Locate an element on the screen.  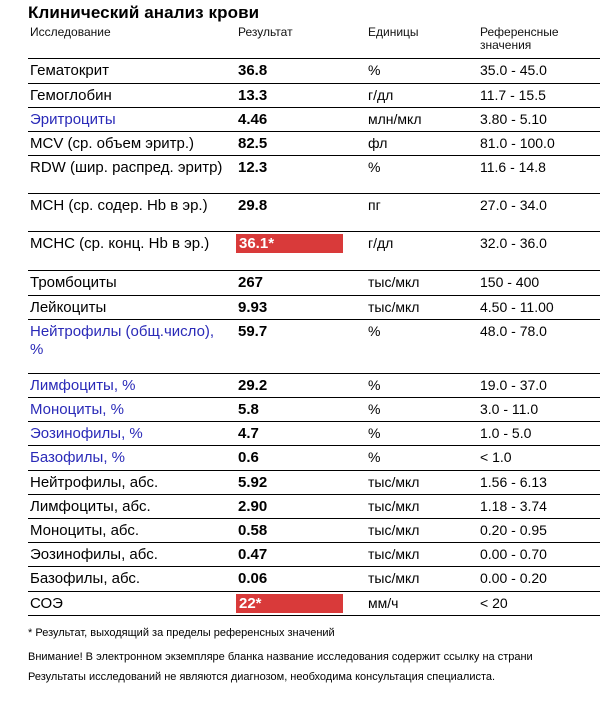
reference-range: 1.0 - 5.0 is located at coordinates (506, 433).